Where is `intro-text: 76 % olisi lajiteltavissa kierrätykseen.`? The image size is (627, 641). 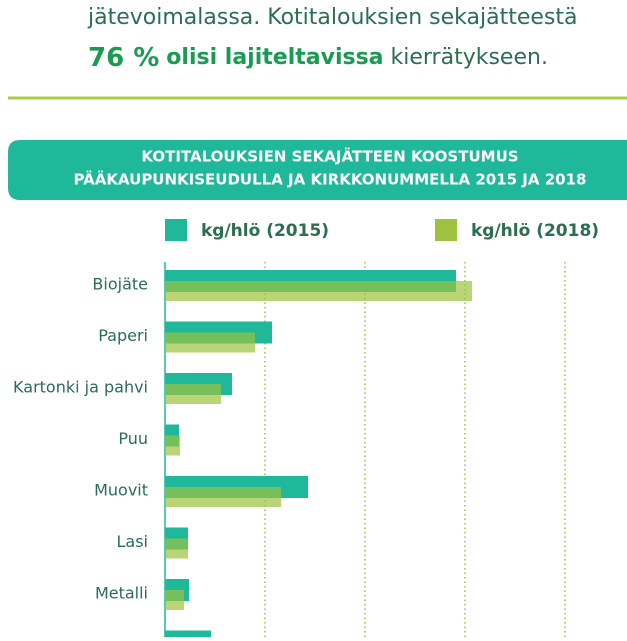
intro-text: 76 % olisi lajiteltavissa kierrätykseen. is located at coordinates (318, 58).